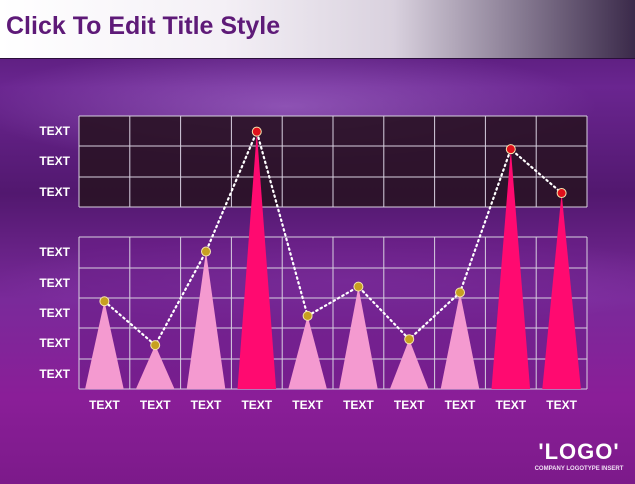 This screenshot has height=484, width=635. I want to click on x-tick-label-6: TEXT, so click(358, 405).